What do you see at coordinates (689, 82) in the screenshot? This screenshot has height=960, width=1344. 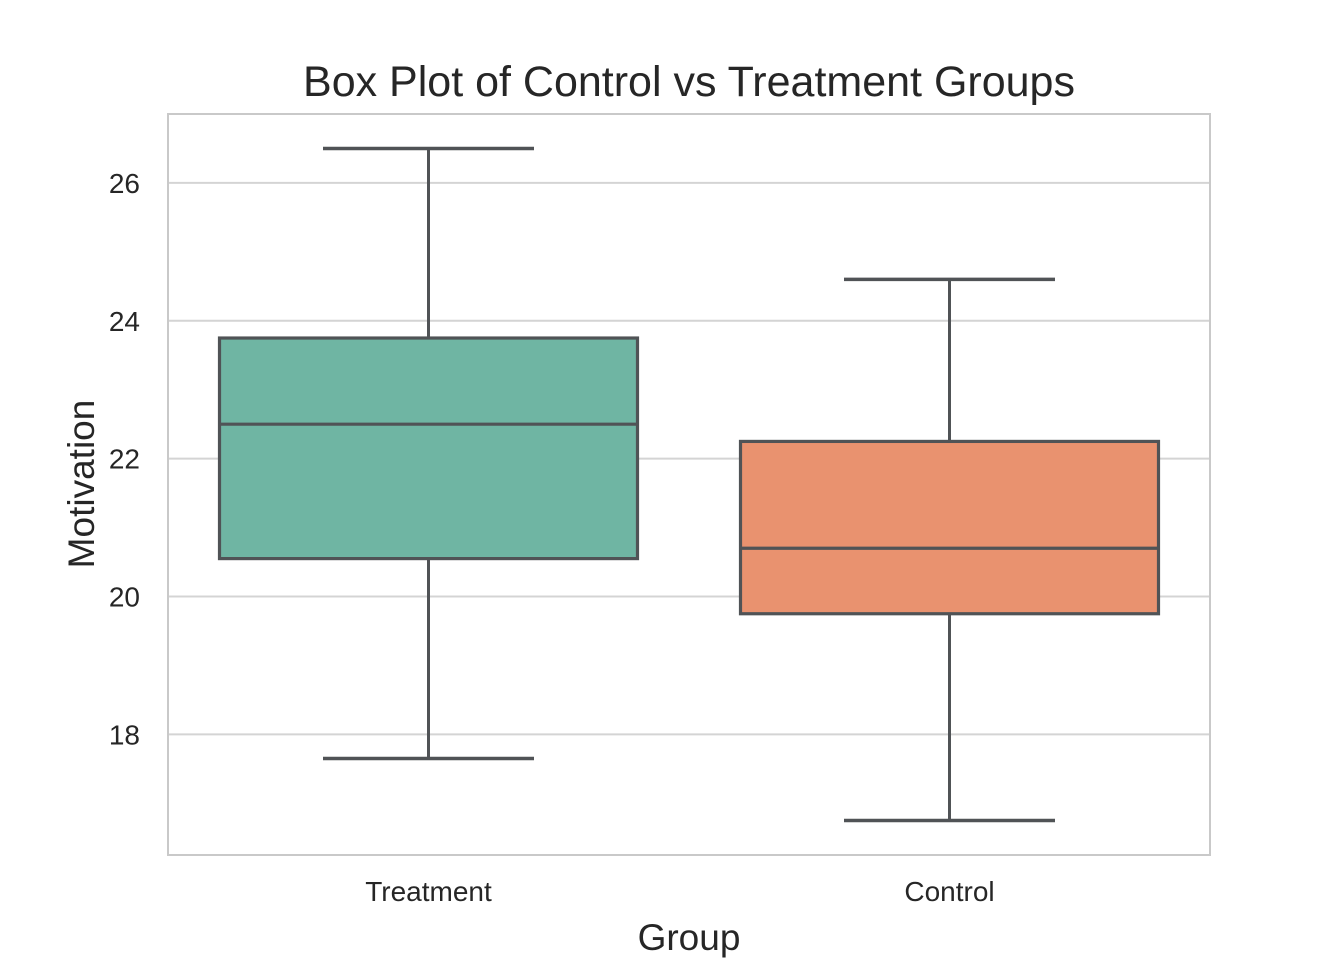 I see `chart-title: Box Plot of Control vs Treatment Groups` at bounding box center [689, 82].